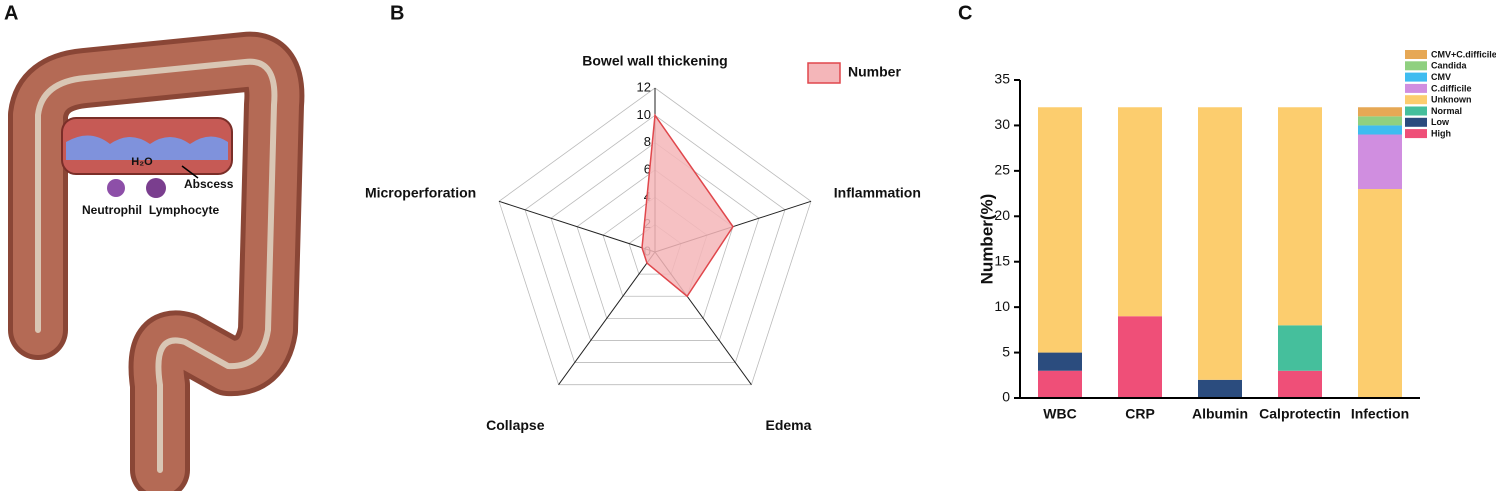 Image resolution: width=1496 pixels, height=491 pixels. What do you see at coordinates (1441, 133) in the screenshot?
I see `legend-label: High` at bounding box center [1441, 133].